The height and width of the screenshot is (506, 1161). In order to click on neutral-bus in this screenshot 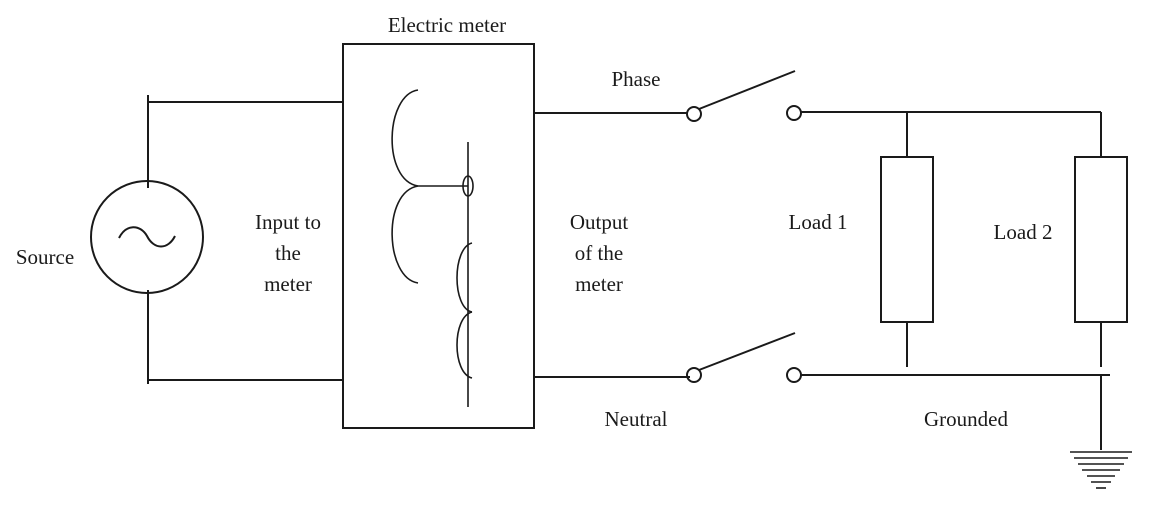, I will do `click(955, 412)`.